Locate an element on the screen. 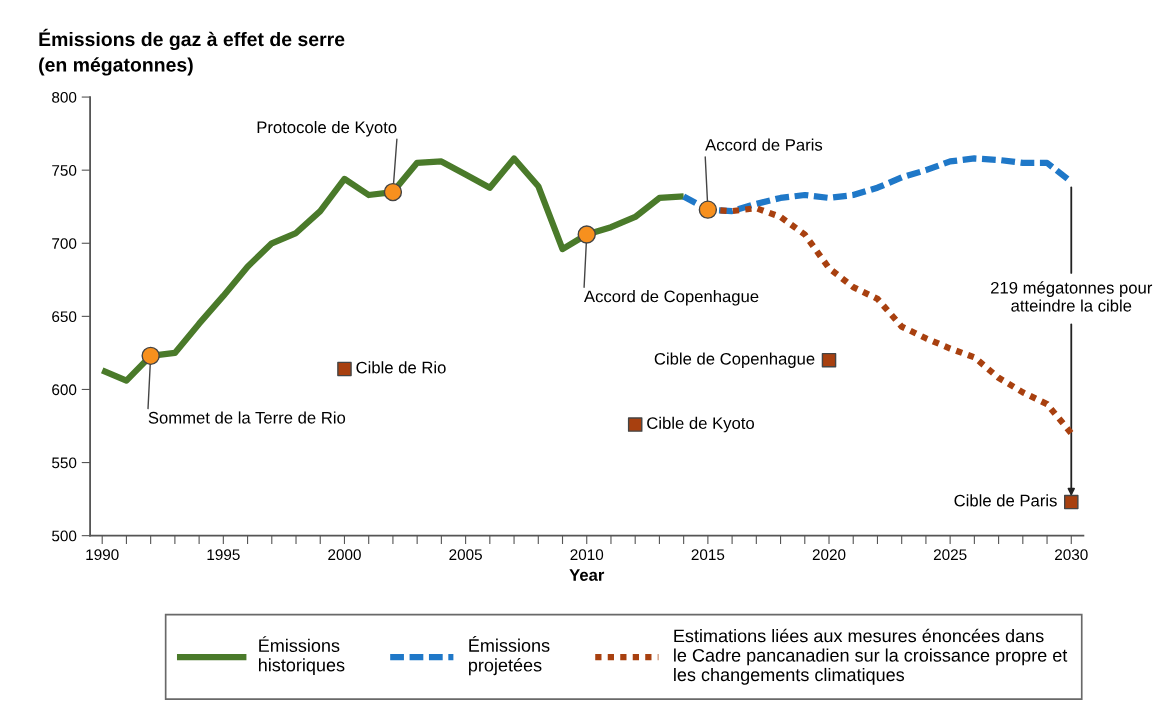 The image size is (1155, 719). annotation: Cible de Rio is located at coordinates (401, 367).